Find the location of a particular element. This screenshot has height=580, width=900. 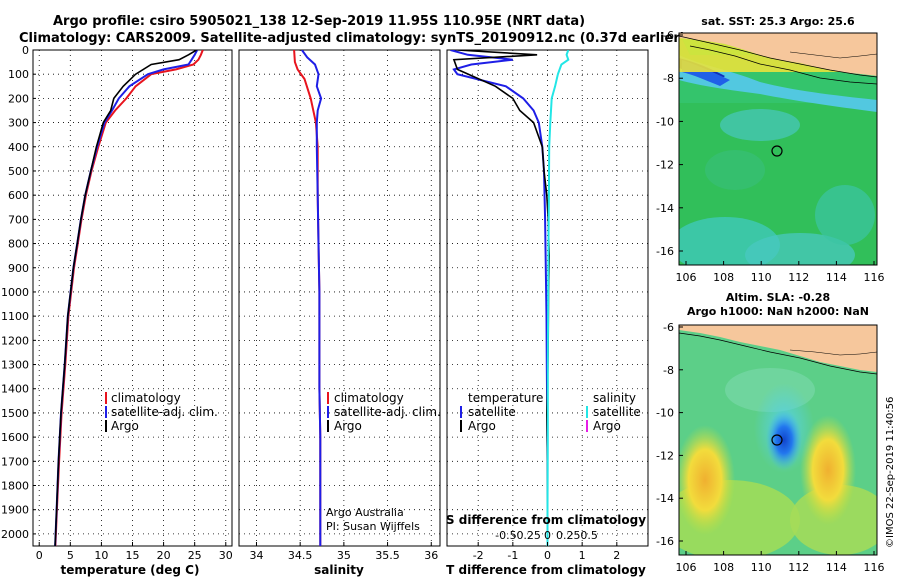

sla-map-frame is located at coordinates (778, 440).